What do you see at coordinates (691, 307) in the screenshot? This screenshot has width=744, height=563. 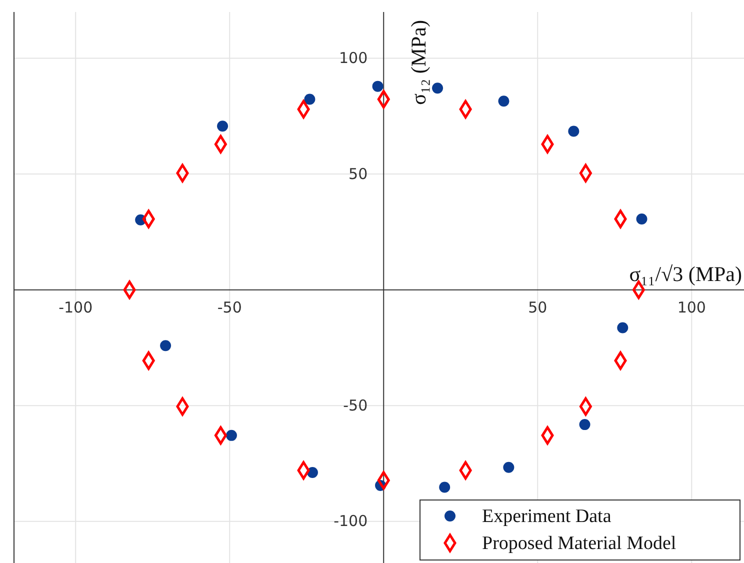 I see `x-tick-label: 100` at bounding box center [691, 307].